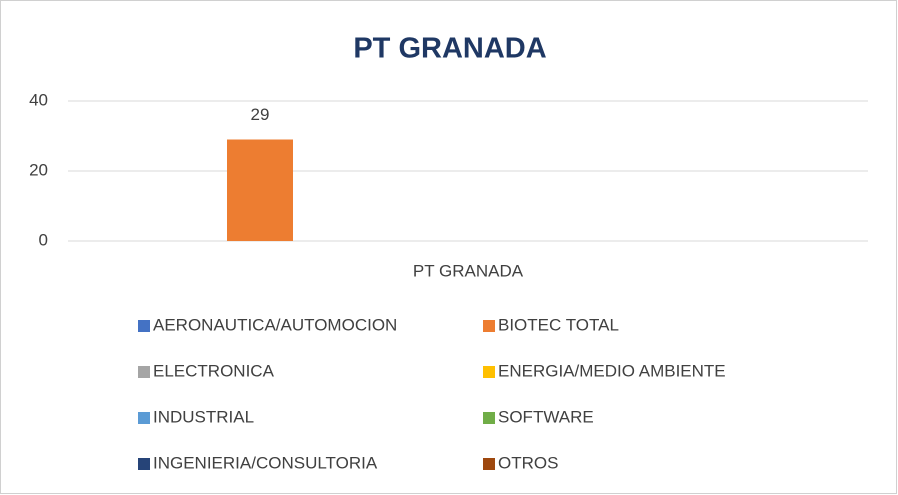 This screenshot has width=898, height=495. Describe the element at coordinates (260, 190) in the screenshot. I see `bar` at that location.